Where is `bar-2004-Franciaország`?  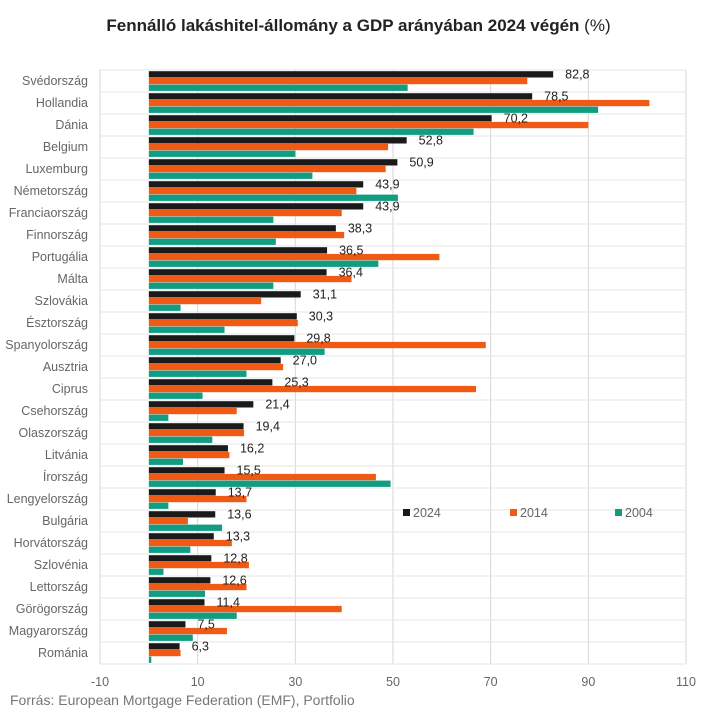 bar-2004-Franciaország is located at coordinates (211, 219).